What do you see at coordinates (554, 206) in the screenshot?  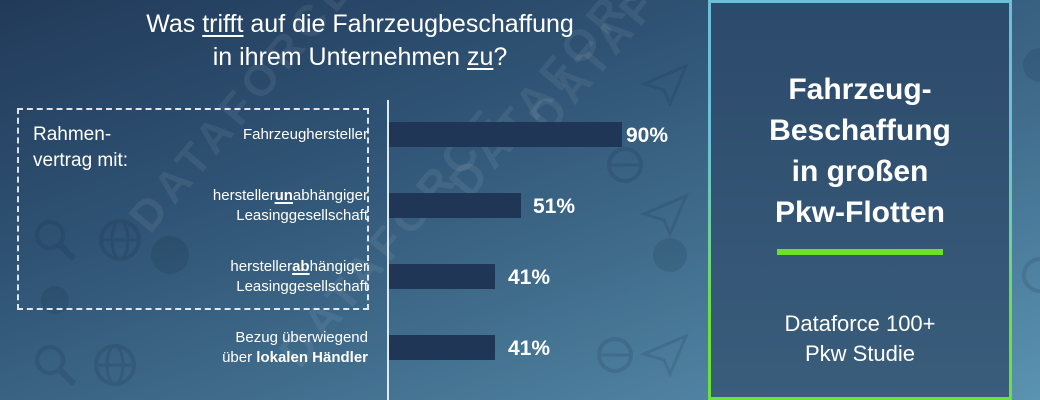 I see `bar-value-label: 51%` at bounding box center [554, 206].